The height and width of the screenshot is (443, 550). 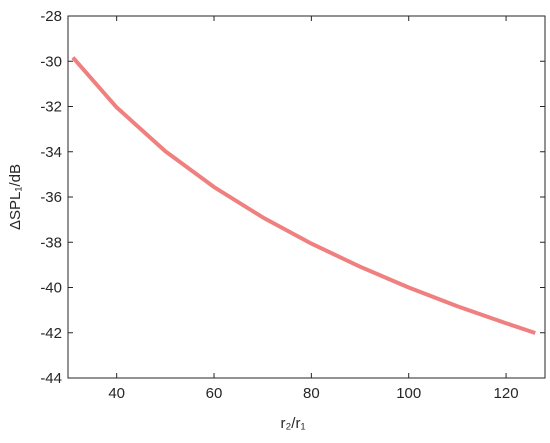 What do you see at coordinates (51, 197) in the screenshot?
I see `y-tick-label: -36` at bounding box center [51, 197].